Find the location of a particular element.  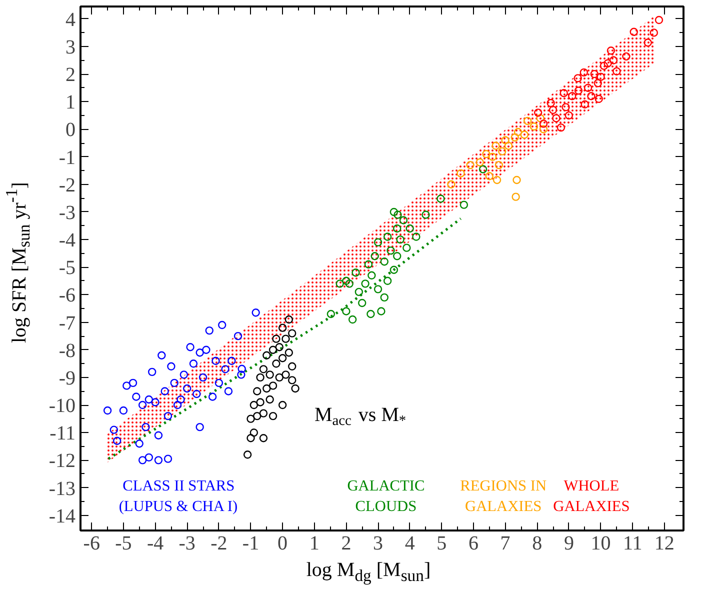

x-tick-label: 7 is located at coordinates (505, 543).